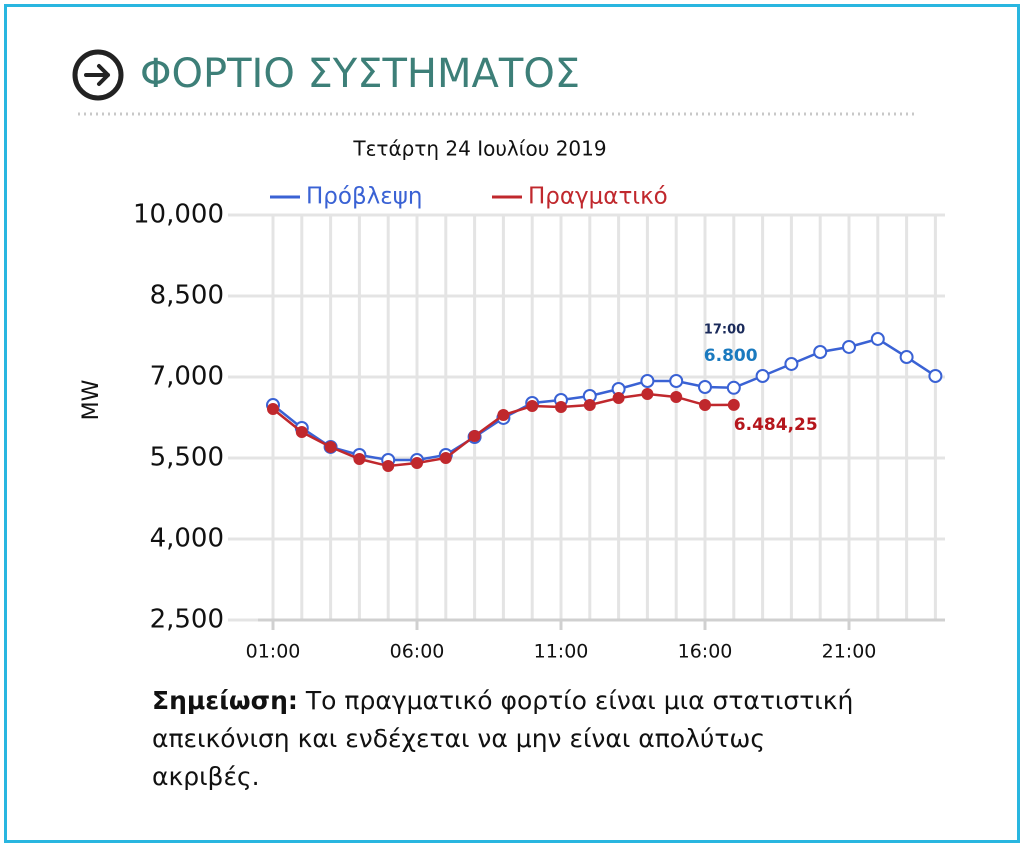 Image resolution: width=1024 pixels, height=847 pixels. What do you see at coordinates (364, 197) in the screenshot?
I see `legend-label: Πρόβλεψη` at bounding box center [364, 197].